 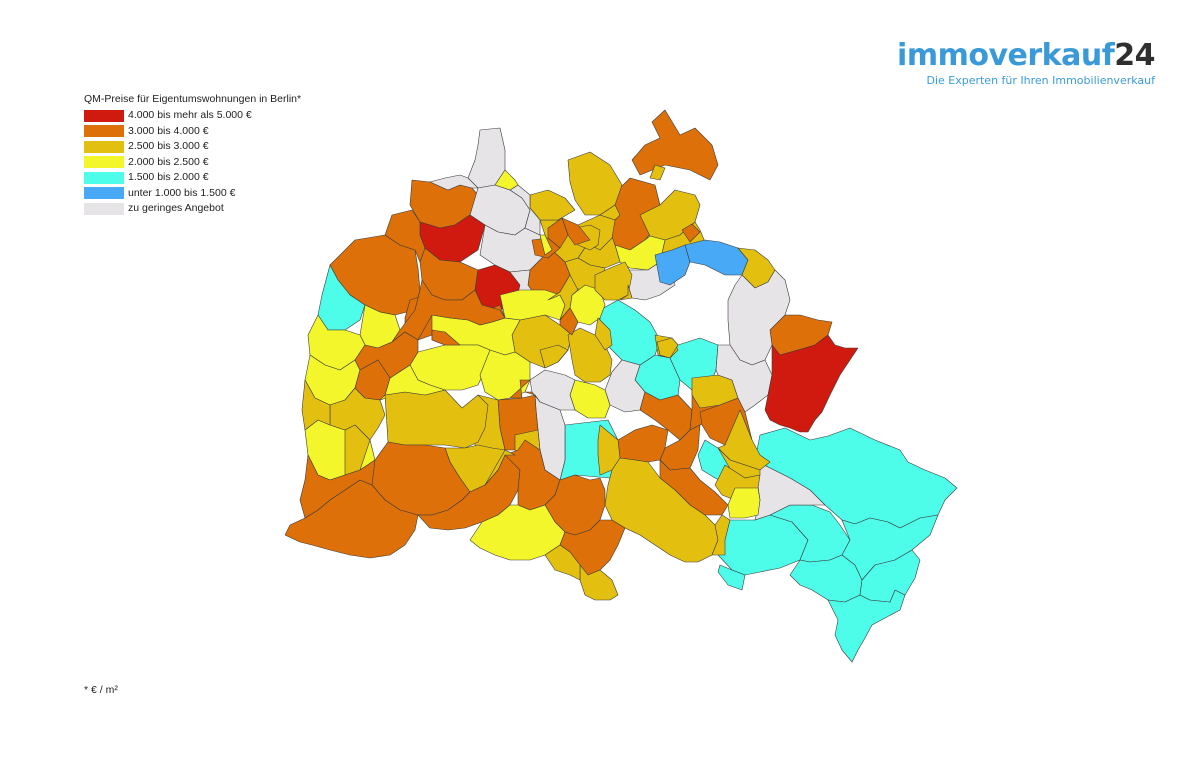 I want to click on legend-item: zu geringes Angebot, so click(x=192, y=209).